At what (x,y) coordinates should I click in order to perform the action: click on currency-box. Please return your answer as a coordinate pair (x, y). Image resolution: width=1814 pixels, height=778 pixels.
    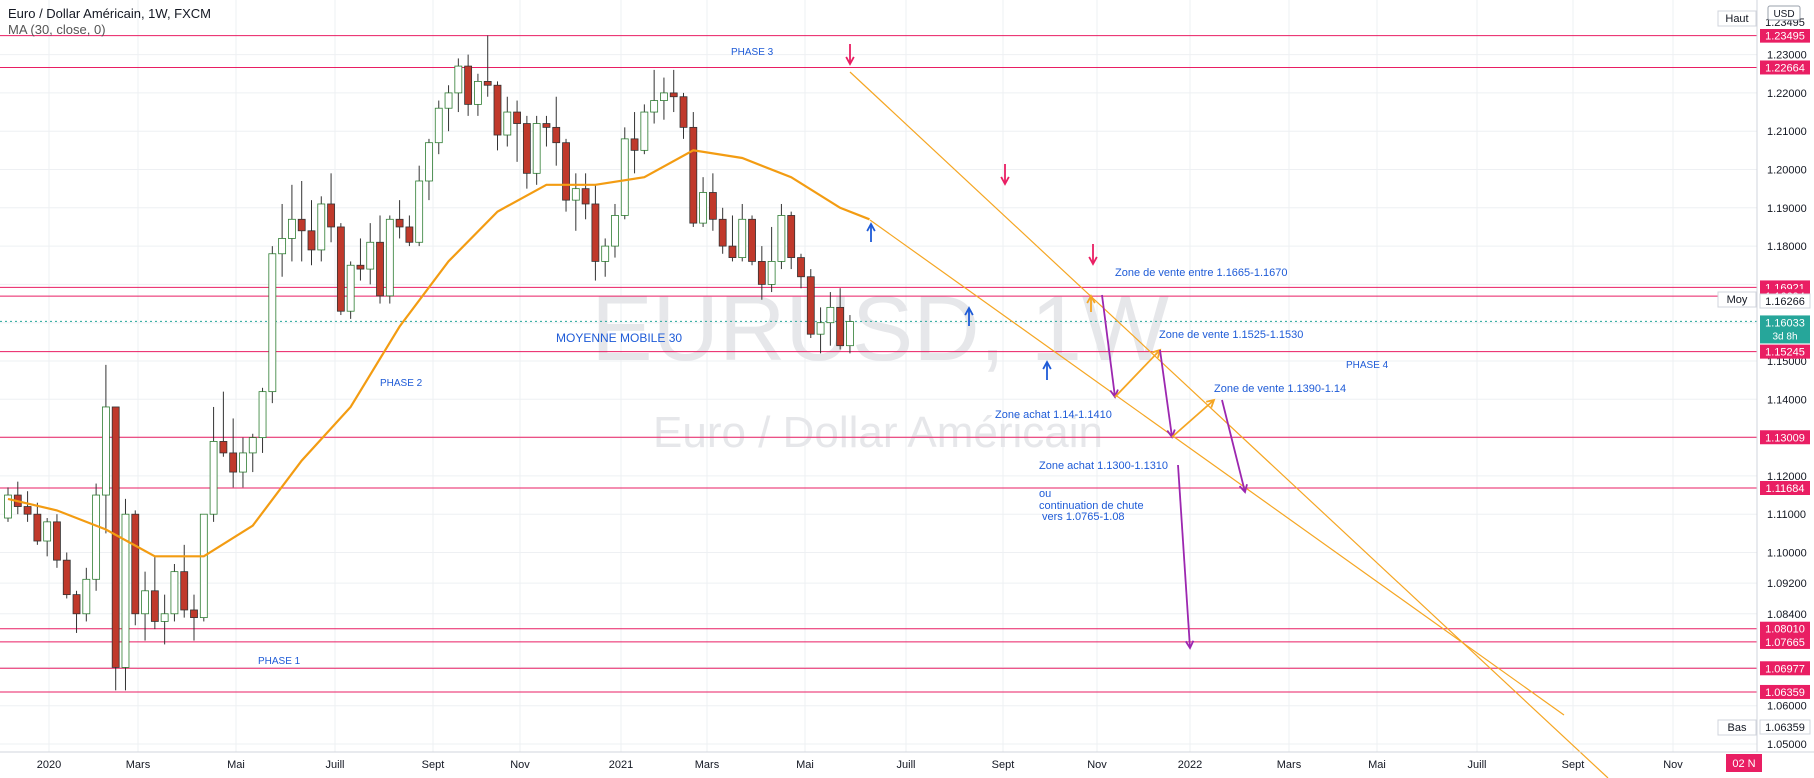
    Looking at the image, I should click on (1784, 13).